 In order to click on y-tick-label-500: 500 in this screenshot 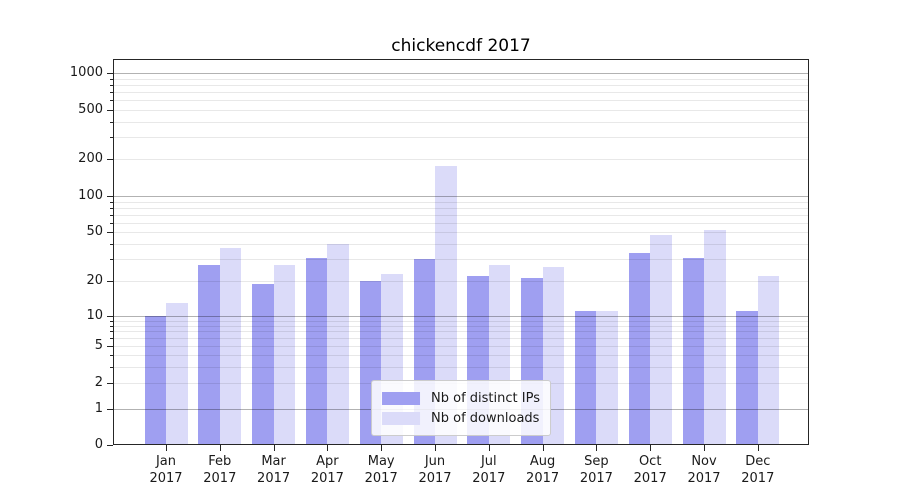, I will do `click(90, 109)`.